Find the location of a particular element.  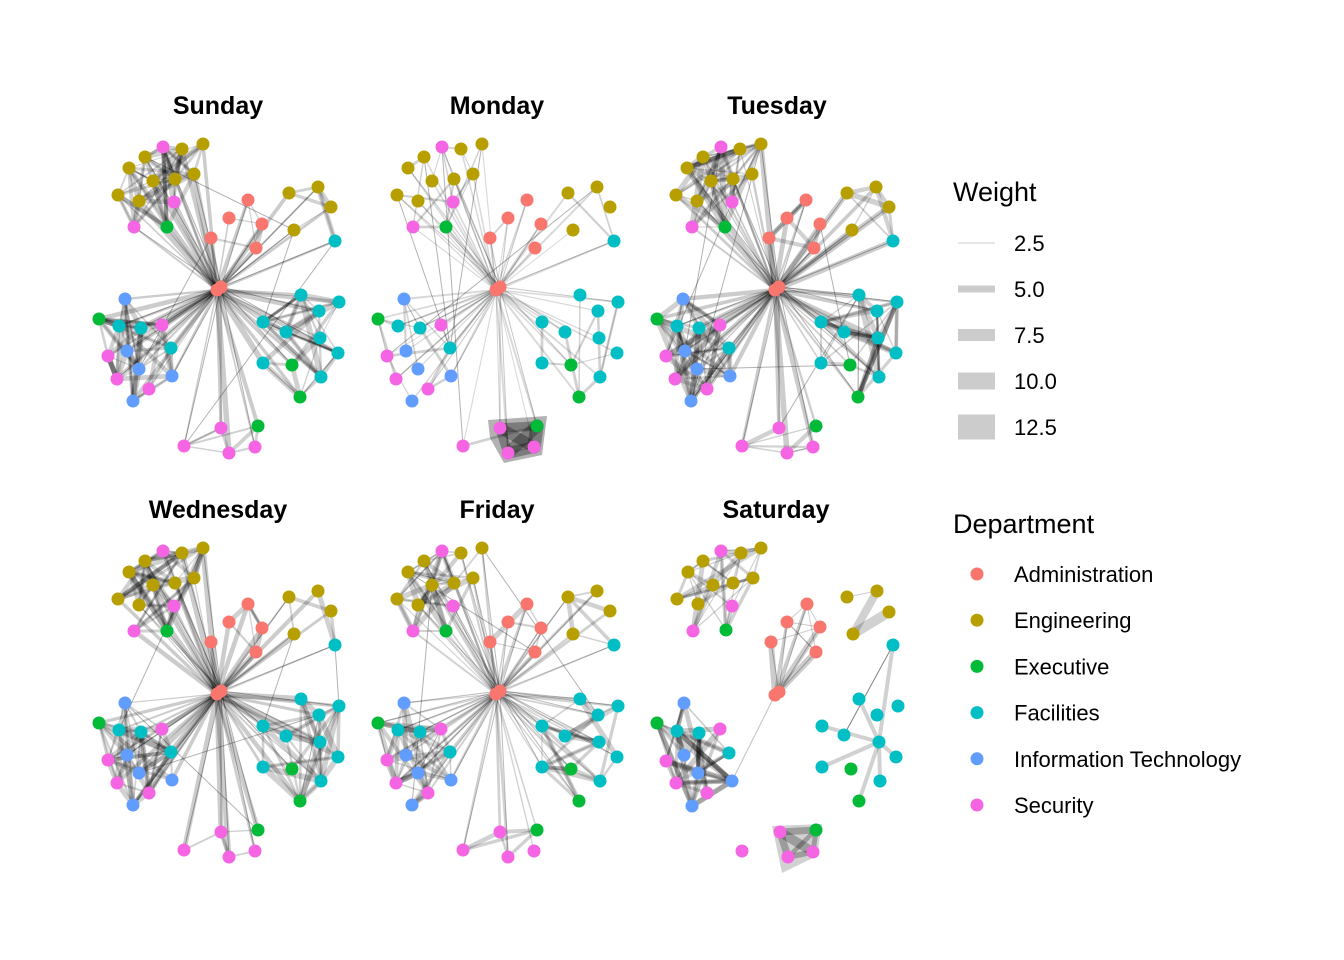

node-executive is located at coordinates (378, 723).